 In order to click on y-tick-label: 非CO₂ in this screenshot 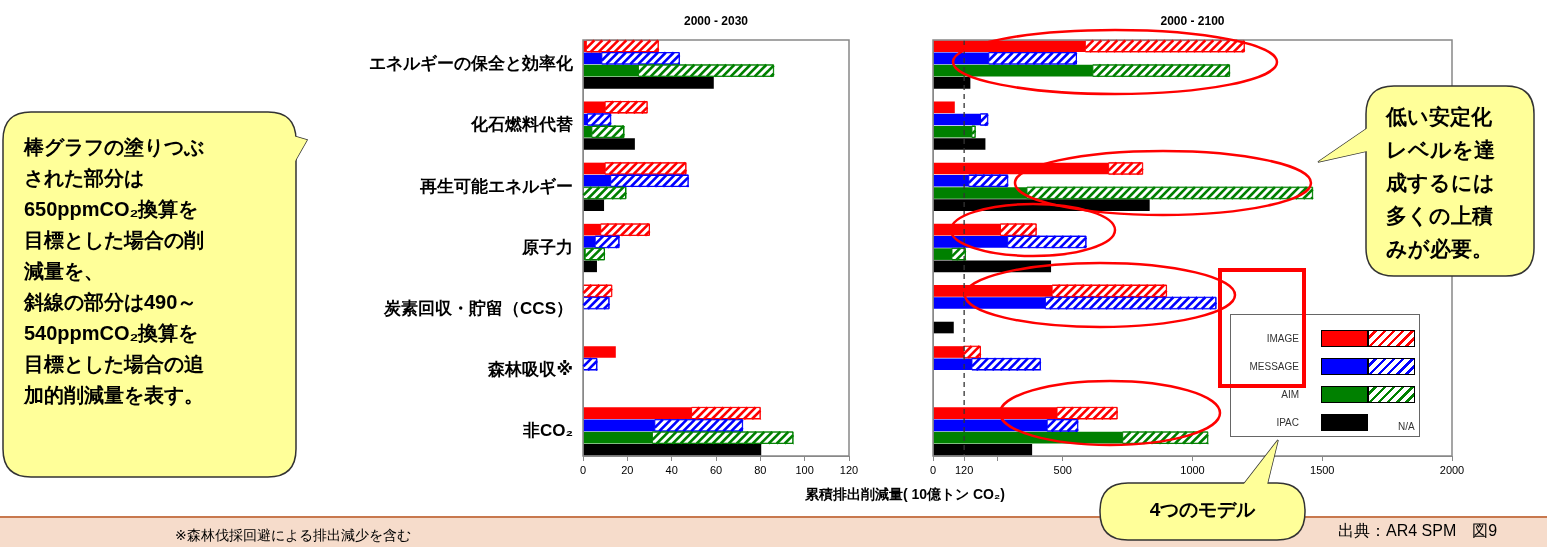, I will do `click(547, 431)`.